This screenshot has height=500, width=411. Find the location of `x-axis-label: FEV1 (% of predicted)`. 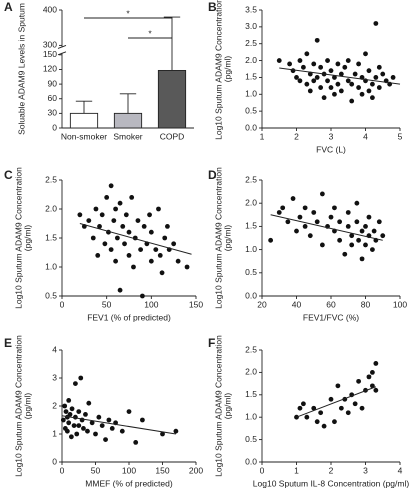

x-axis-label: FEV1 (% of predicted) is located at coordinates (129, 317).